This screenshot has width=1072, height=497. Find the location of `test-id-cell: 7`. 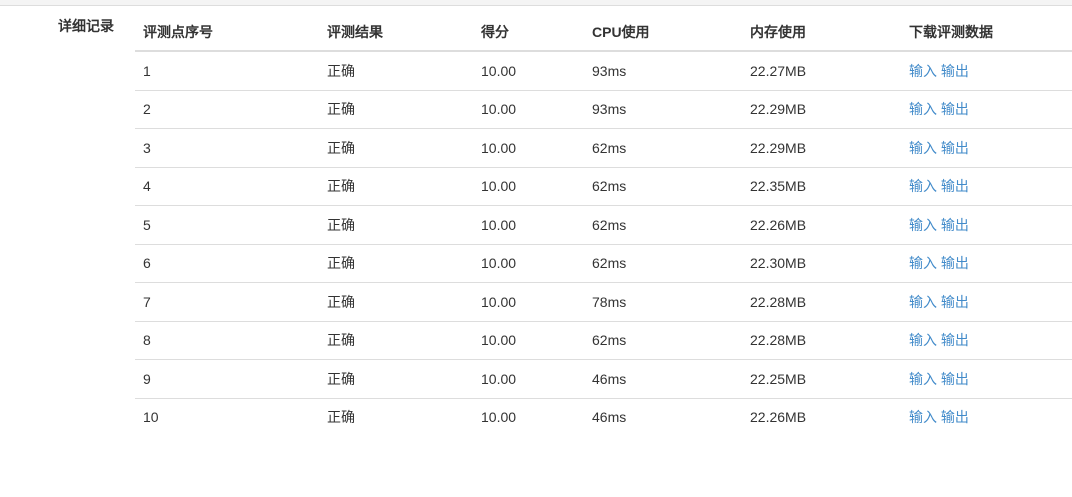

test-id-cell: 7 is located at coordinates (227, 302).